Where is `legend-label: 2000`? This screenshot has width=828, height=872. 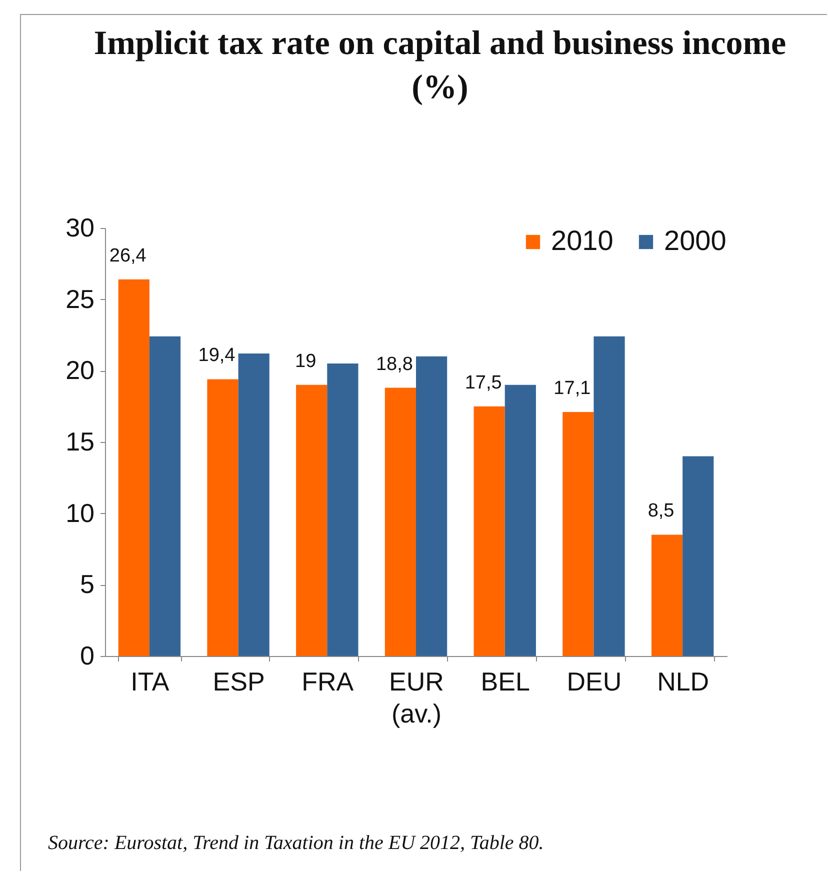
legend-label: 2000 is located at coordinates (695, 240).